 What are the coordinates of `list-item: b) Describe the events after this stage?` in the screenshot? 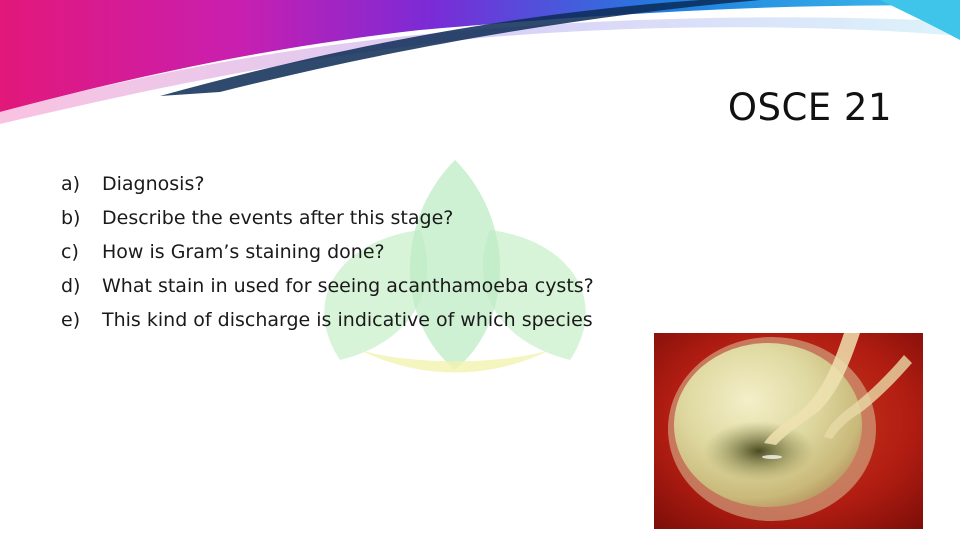 It's located at (327, 224).